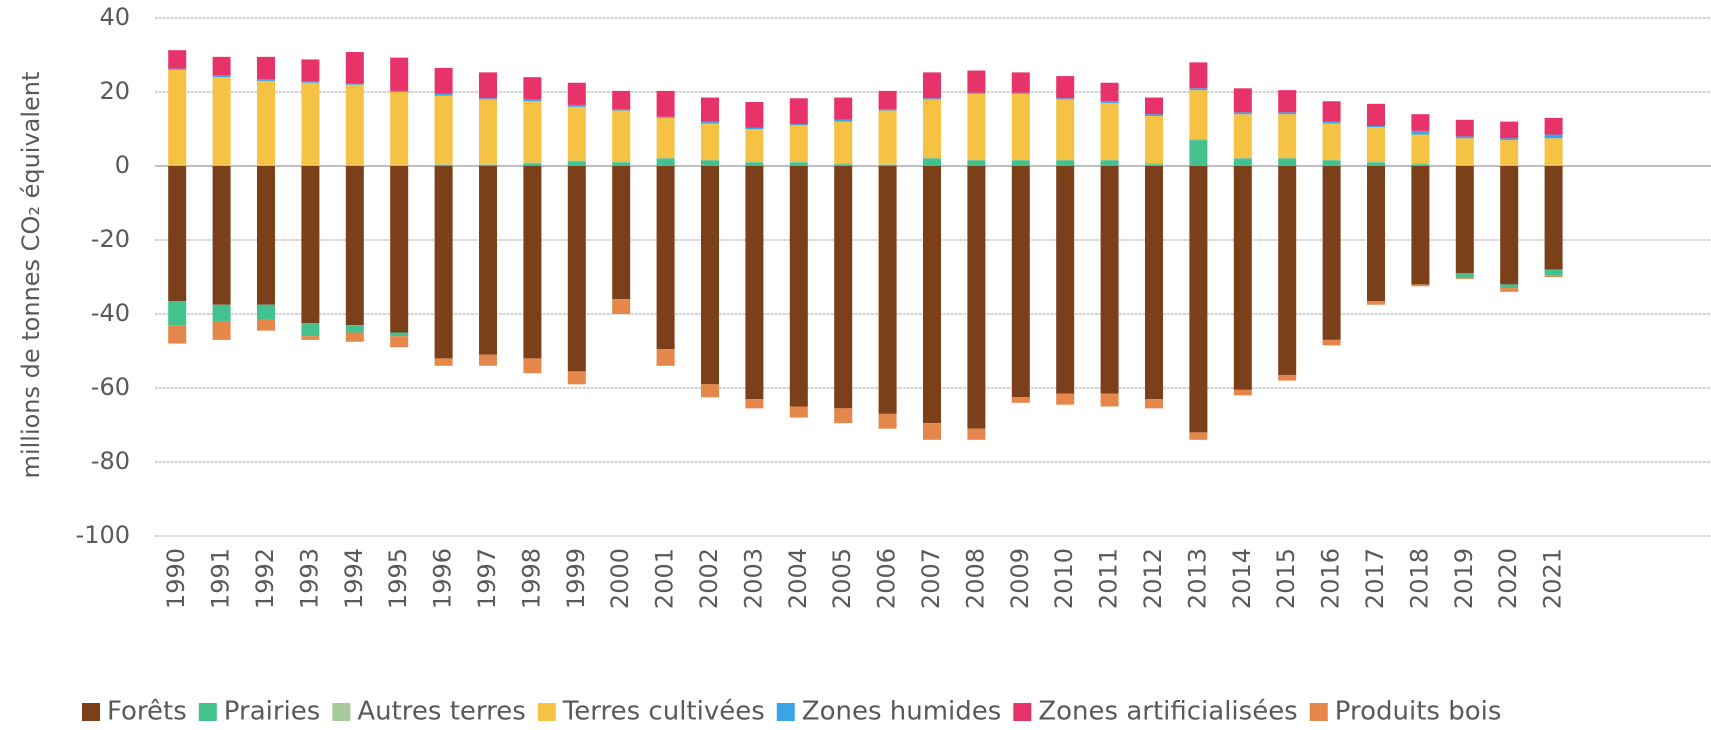  Describe the element at coordinates (354, 578) in the screenshot. I see `x-tick-label: 1994` at that location.